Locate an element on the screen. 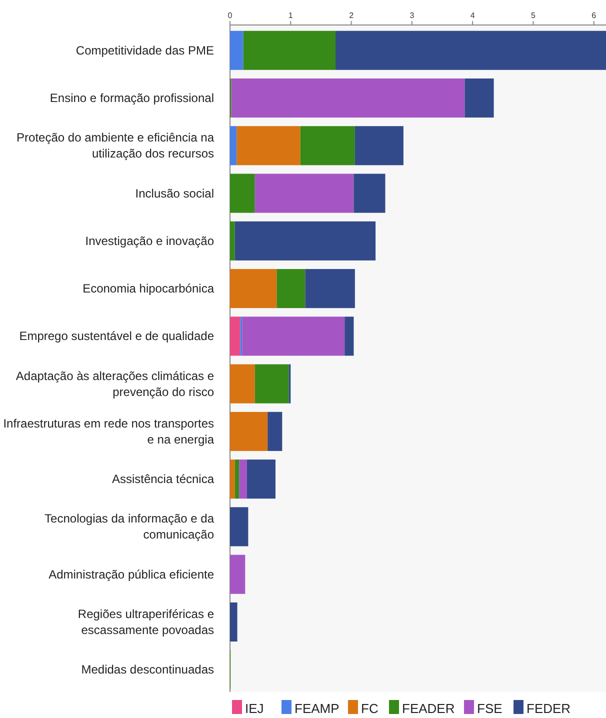 Image resolution: width=606 pixels, height=718 pixels. x-tick-label: 6 is located at coordinates (594, 15).